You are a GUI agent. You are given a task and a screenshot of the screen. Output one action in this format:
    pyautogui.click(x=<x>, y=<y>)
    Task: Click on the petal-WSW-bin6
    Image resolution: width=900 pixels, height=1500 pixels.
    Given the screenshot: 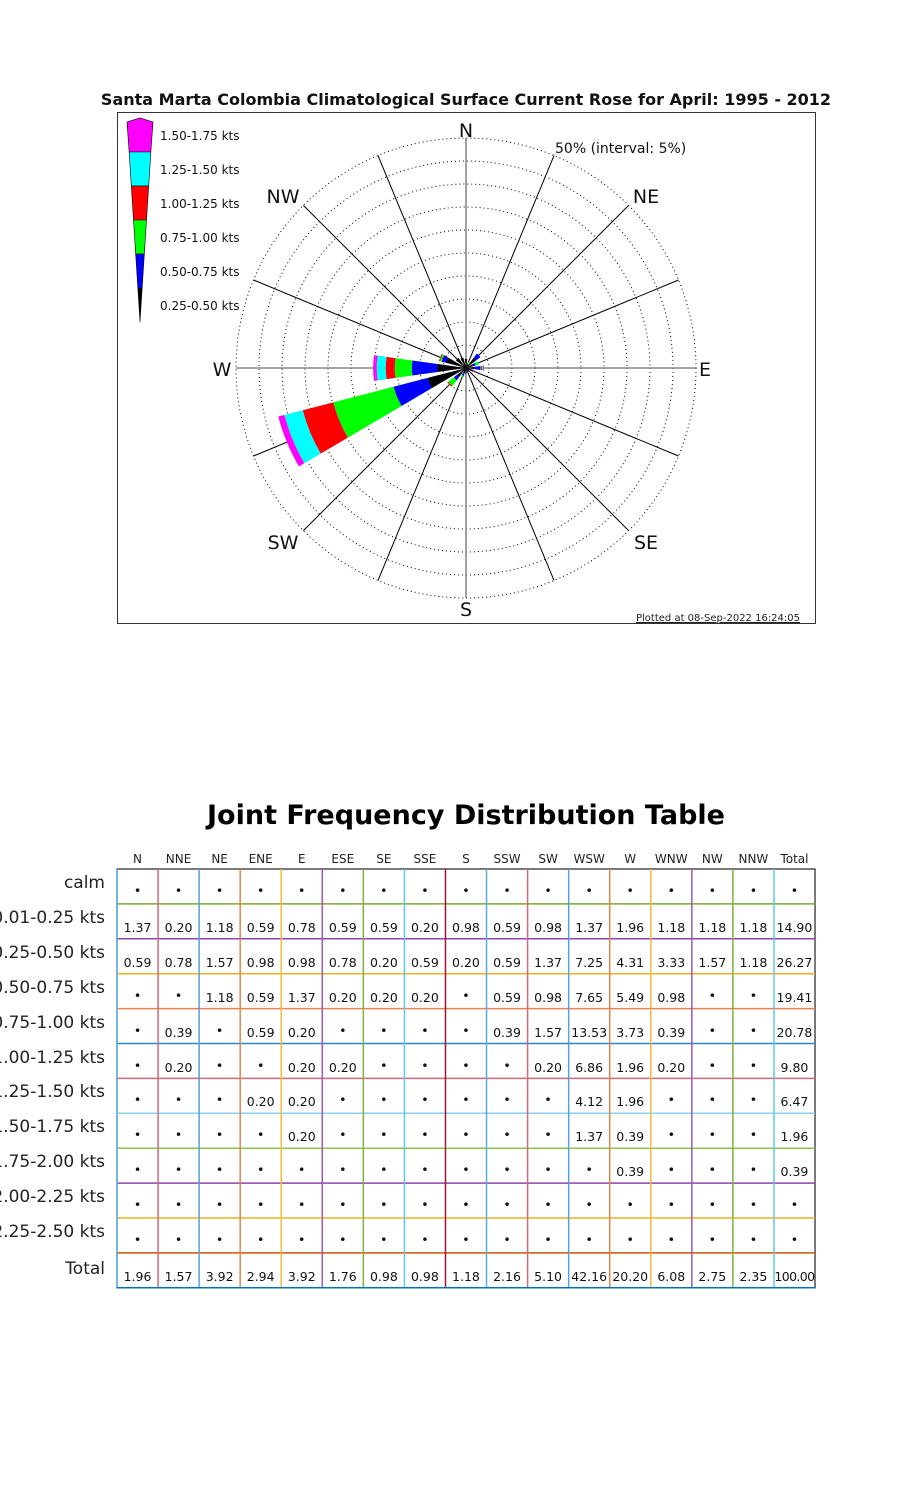 What is the action you would take?
    pyautogui.click(x=302, y=437)
    